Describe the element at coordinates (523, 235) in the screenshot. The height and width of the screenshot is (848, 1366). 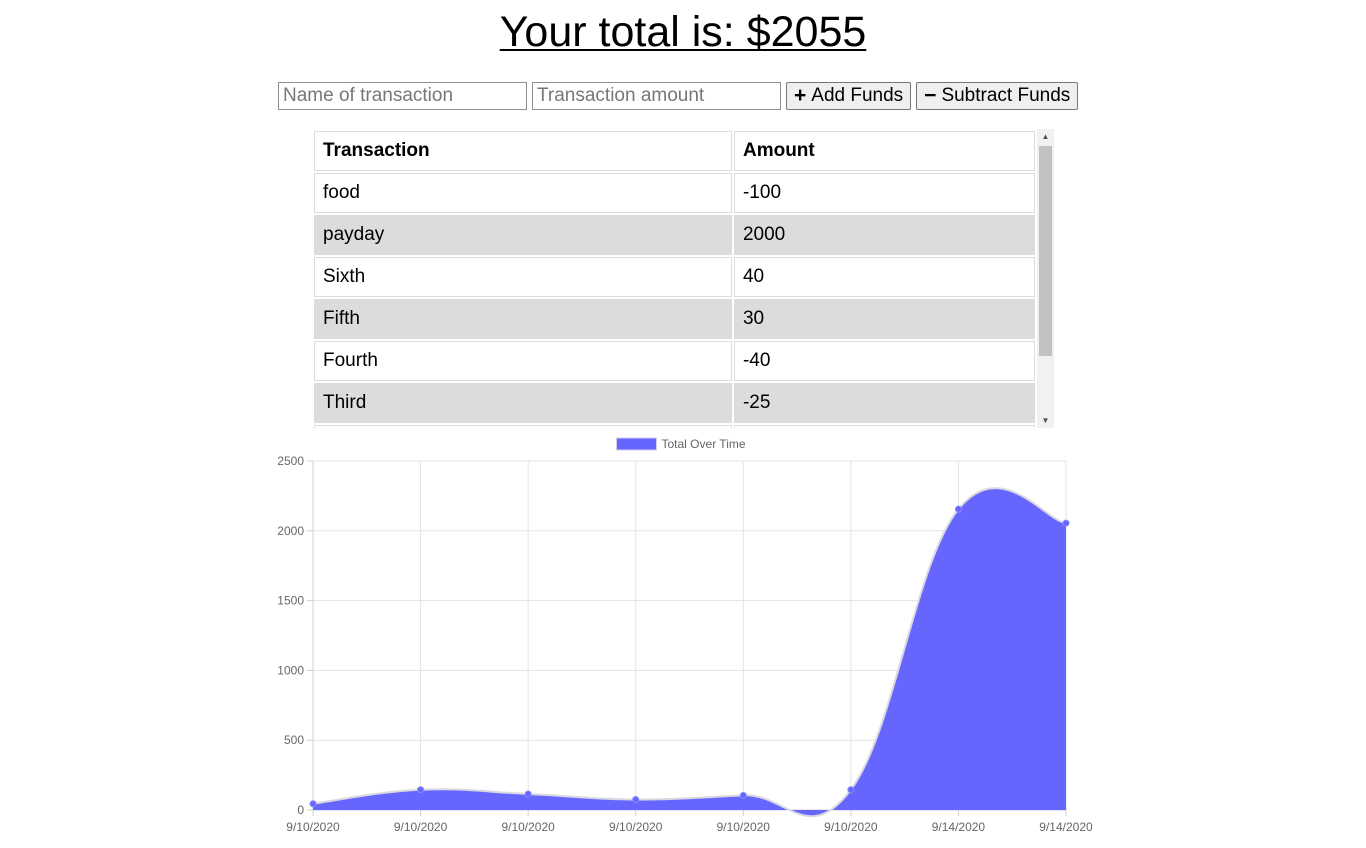
I see `transaction-name-cell: payday` at that location.